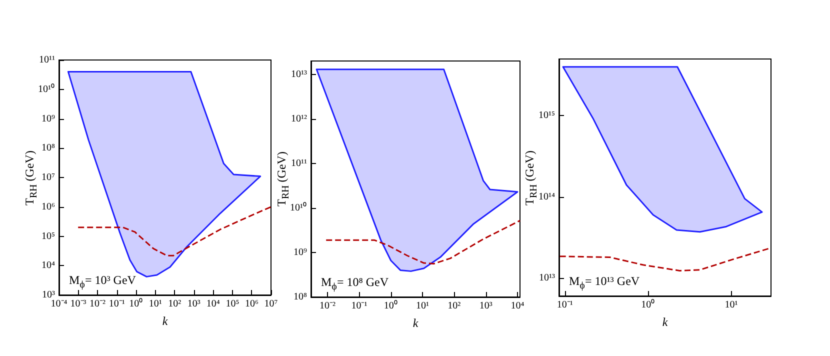 The image size is (830, 356). What do you see at coordinates (251, 304) in the screenshot?
I see `x-tick-label: 10⁶` at bounding box center [251, 304].